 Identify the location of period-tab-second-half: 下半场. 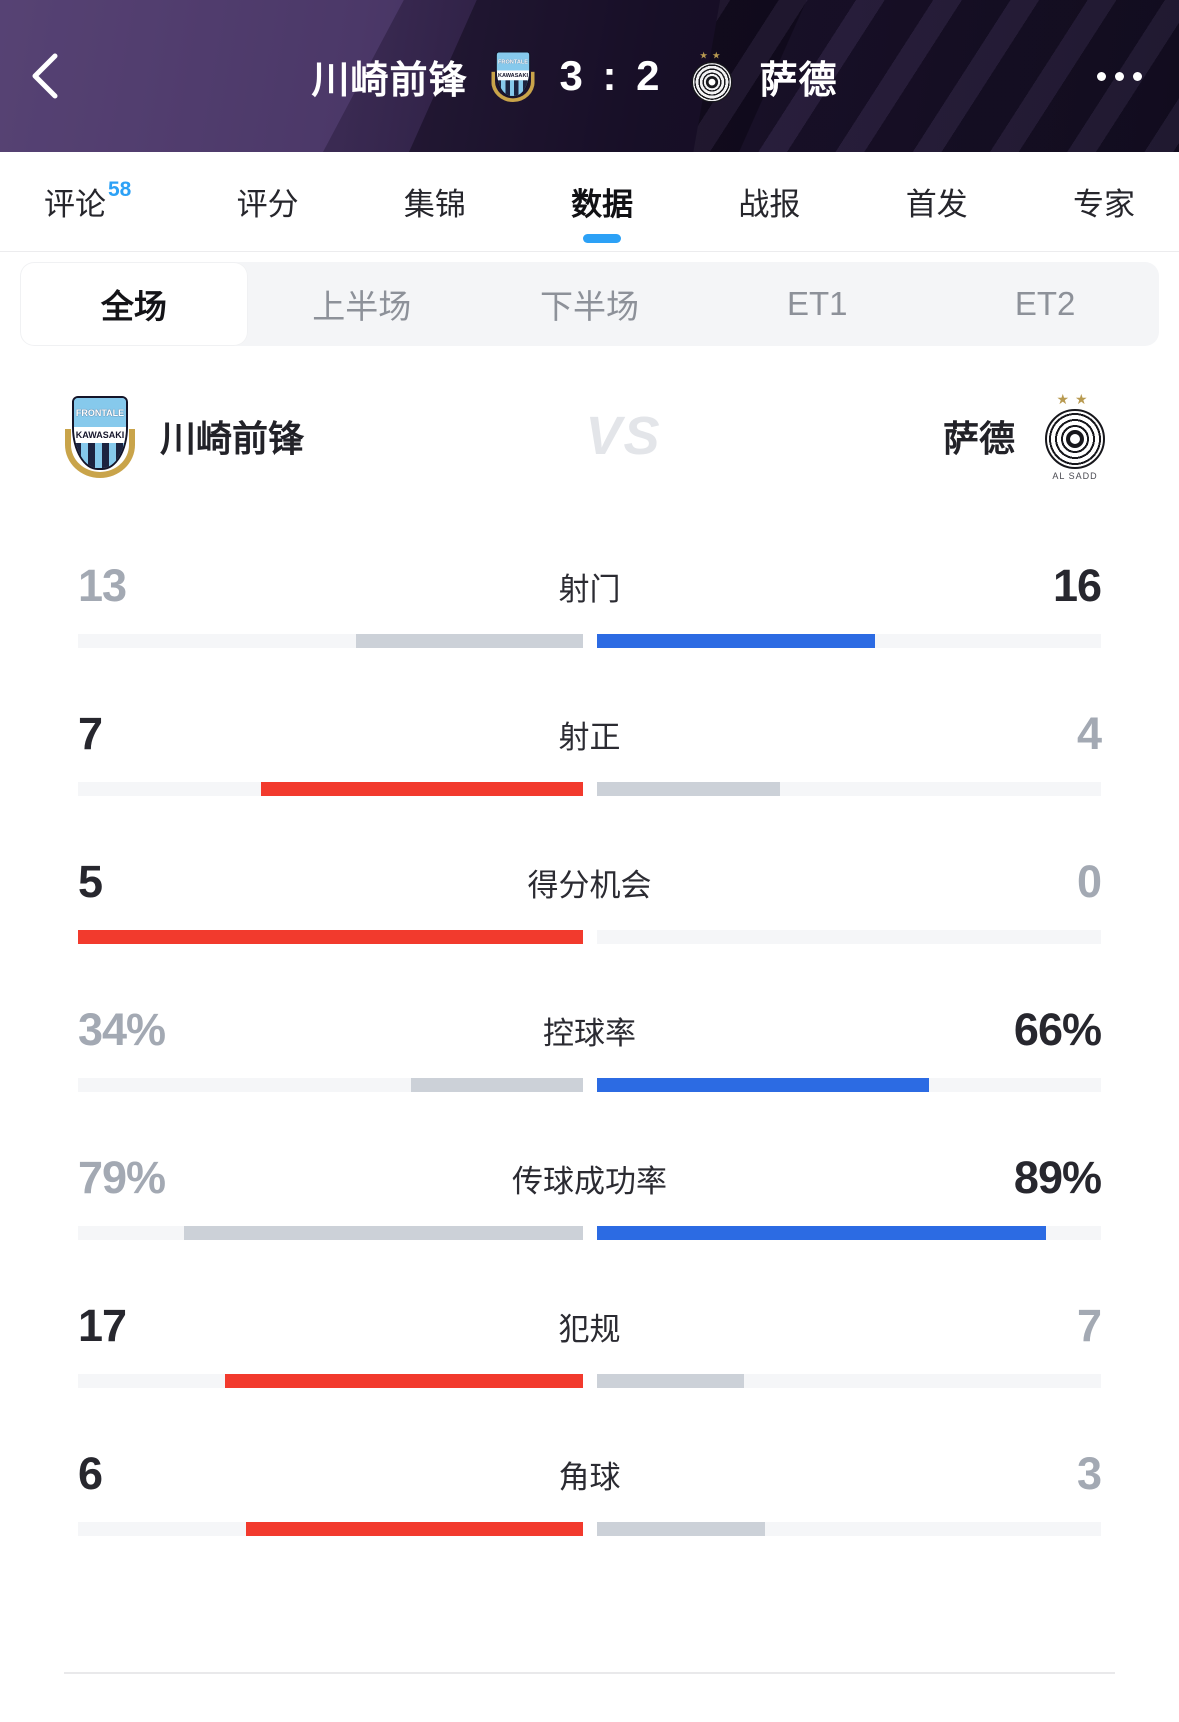
(590, 304).